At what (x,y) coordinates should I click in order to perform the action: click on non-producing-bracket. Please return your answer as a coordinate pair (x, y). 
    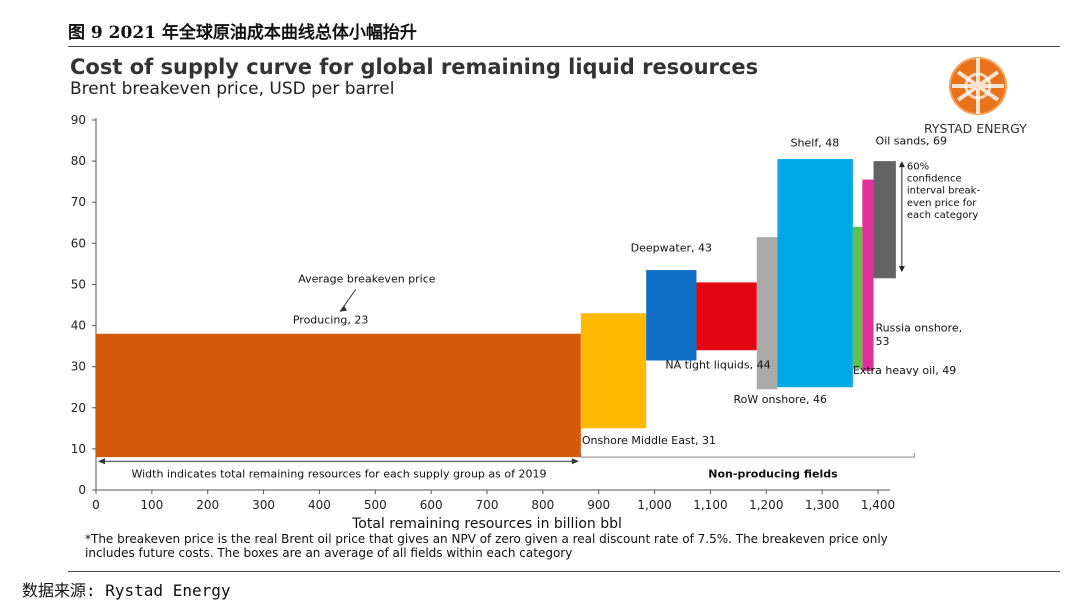
    Looking at the image, I should click on (747, 455).